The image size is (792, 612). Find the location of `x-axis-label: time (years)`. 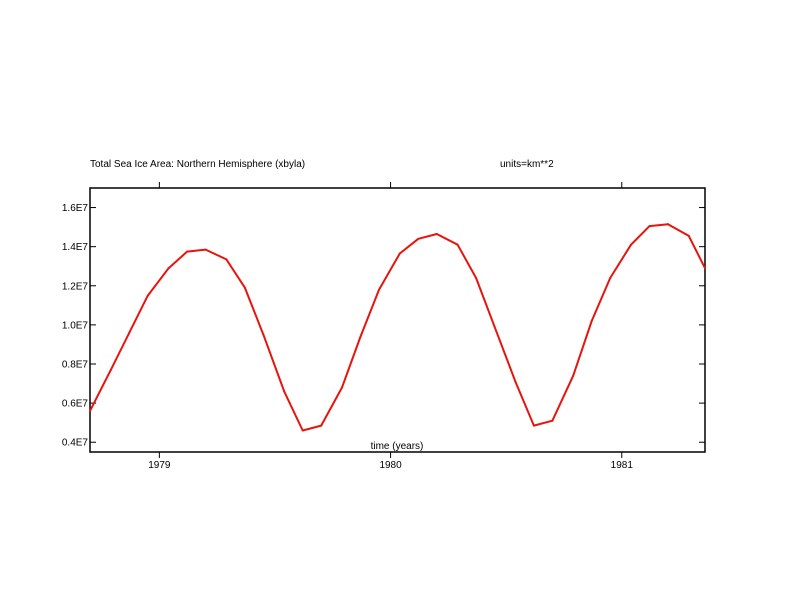

x-axis-label: time (years) is located at coordinates (397, 446).